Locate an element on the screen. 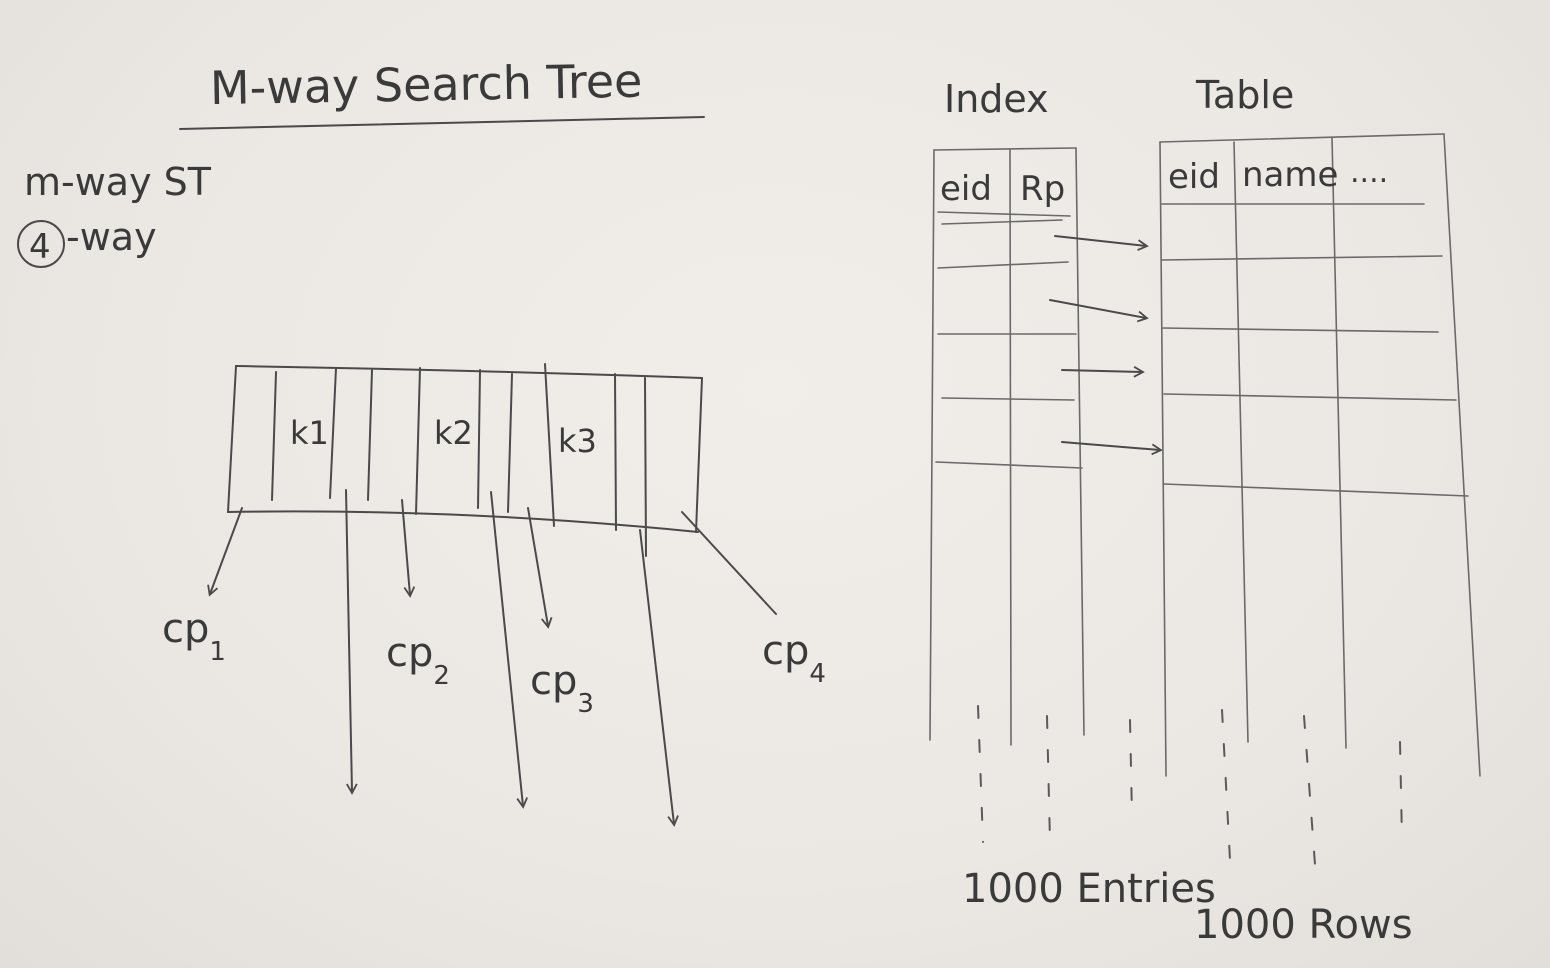  key-k2: k2 is located at coordinates (453, 433).